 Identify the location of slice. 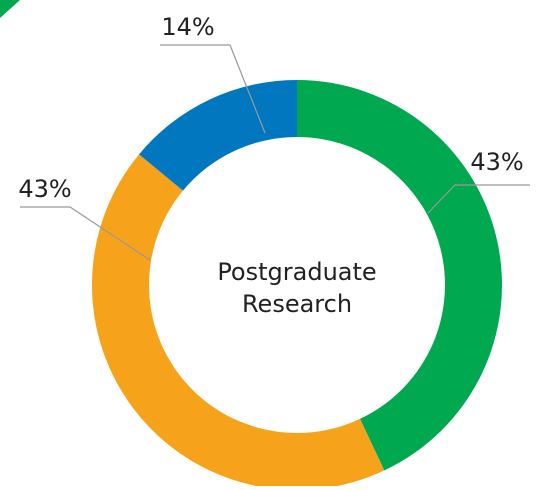
(218, 135).